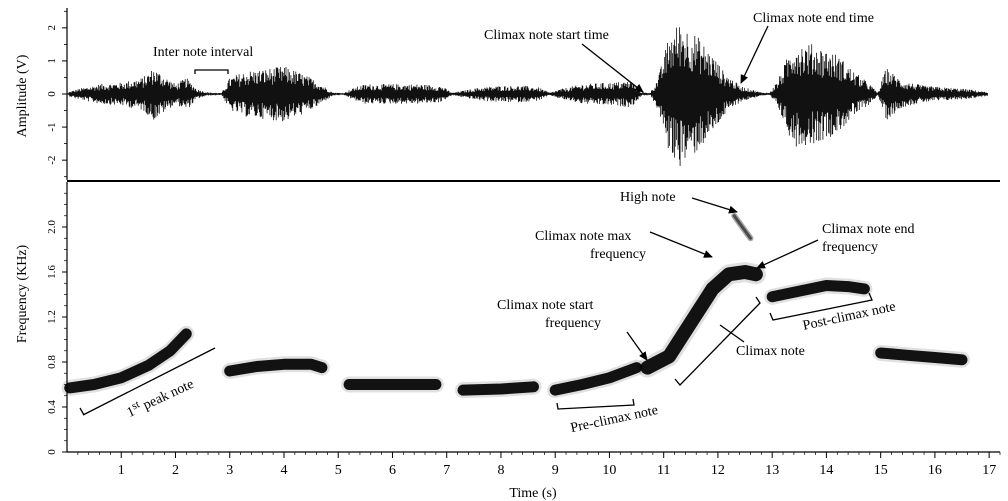 This screenshot has height=501, width=1008. I want to click on climax-note-label: Climax note, so click(770, 351).